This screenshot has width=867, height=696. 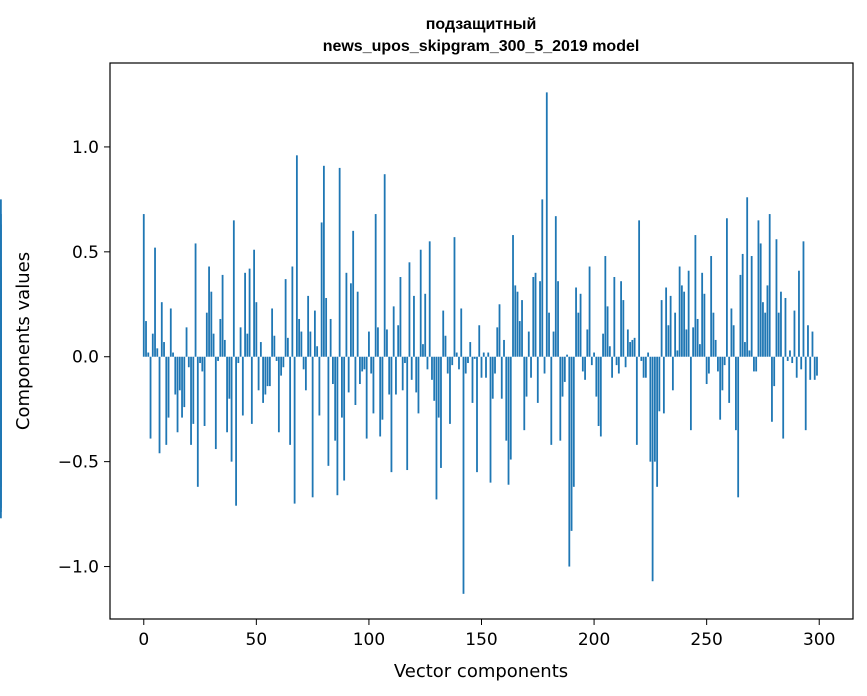 I want to click on y-axis-ticks: −1.0 −0.5 0.0 0.5 1.0, so click(x=84, y=358).